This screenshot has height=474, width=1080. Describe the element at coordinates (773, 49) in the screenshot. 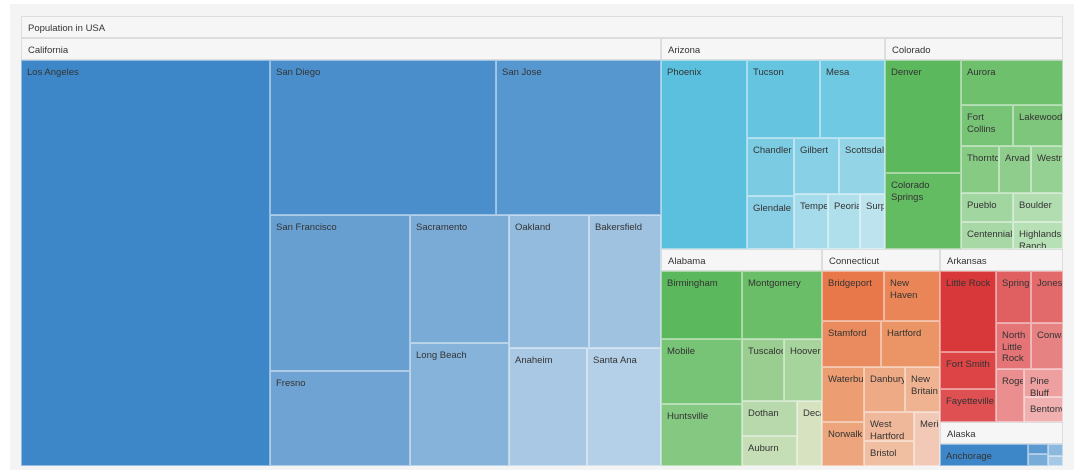

I see `state-header-arizona: Arizona` at that location.